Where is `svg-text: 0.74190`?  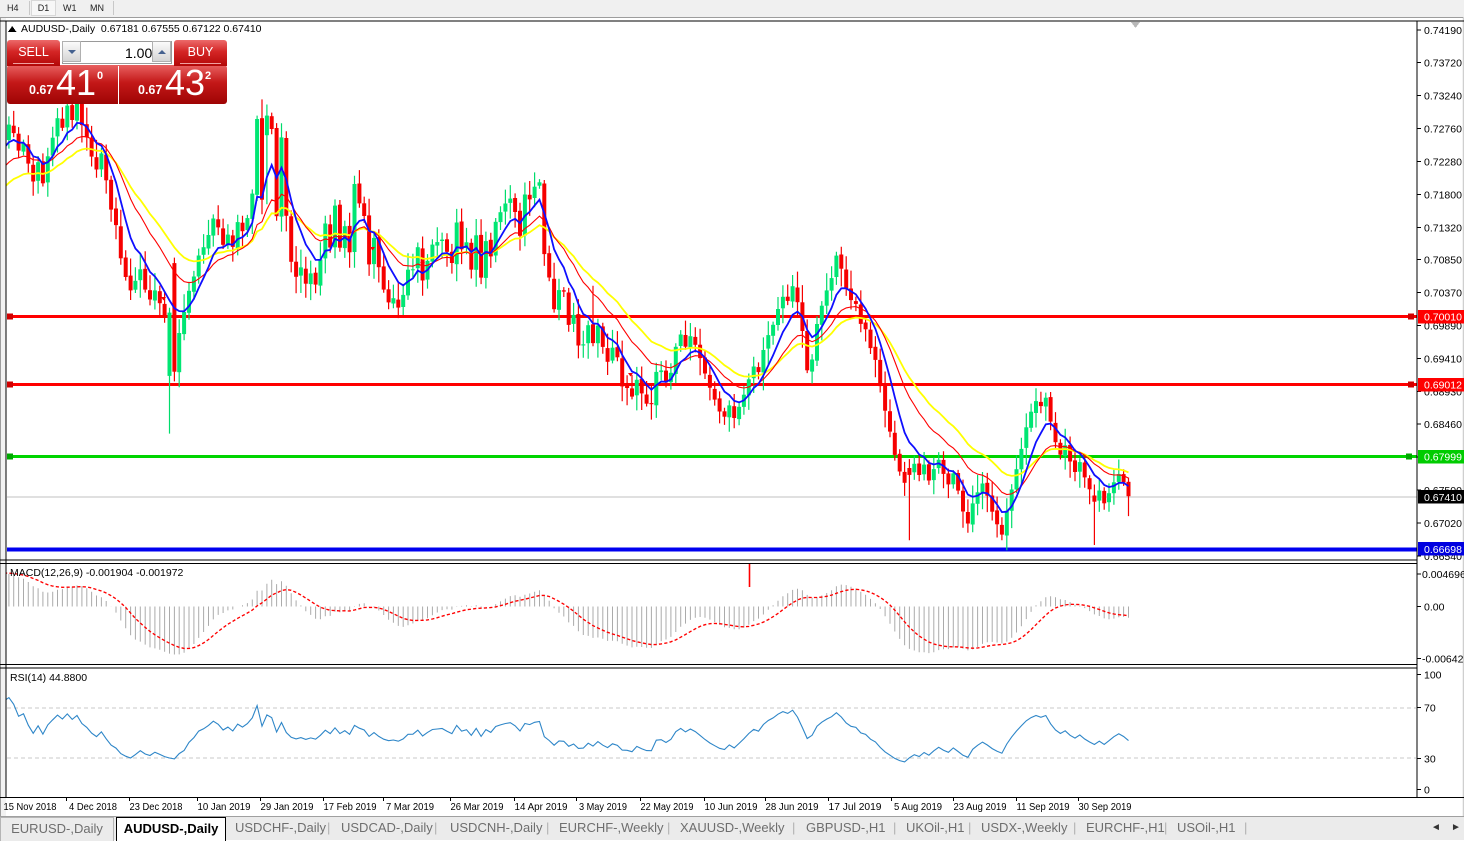 svg-text: 0.74190 is located at coordinates (1443, 31).